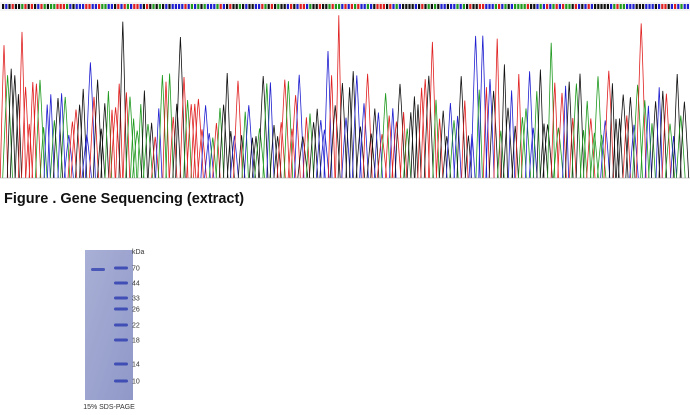 The width and height of the screenshot is (690, 415). I want to click on gel-caption: 15% SDS-PAGE, so click(109, 407).